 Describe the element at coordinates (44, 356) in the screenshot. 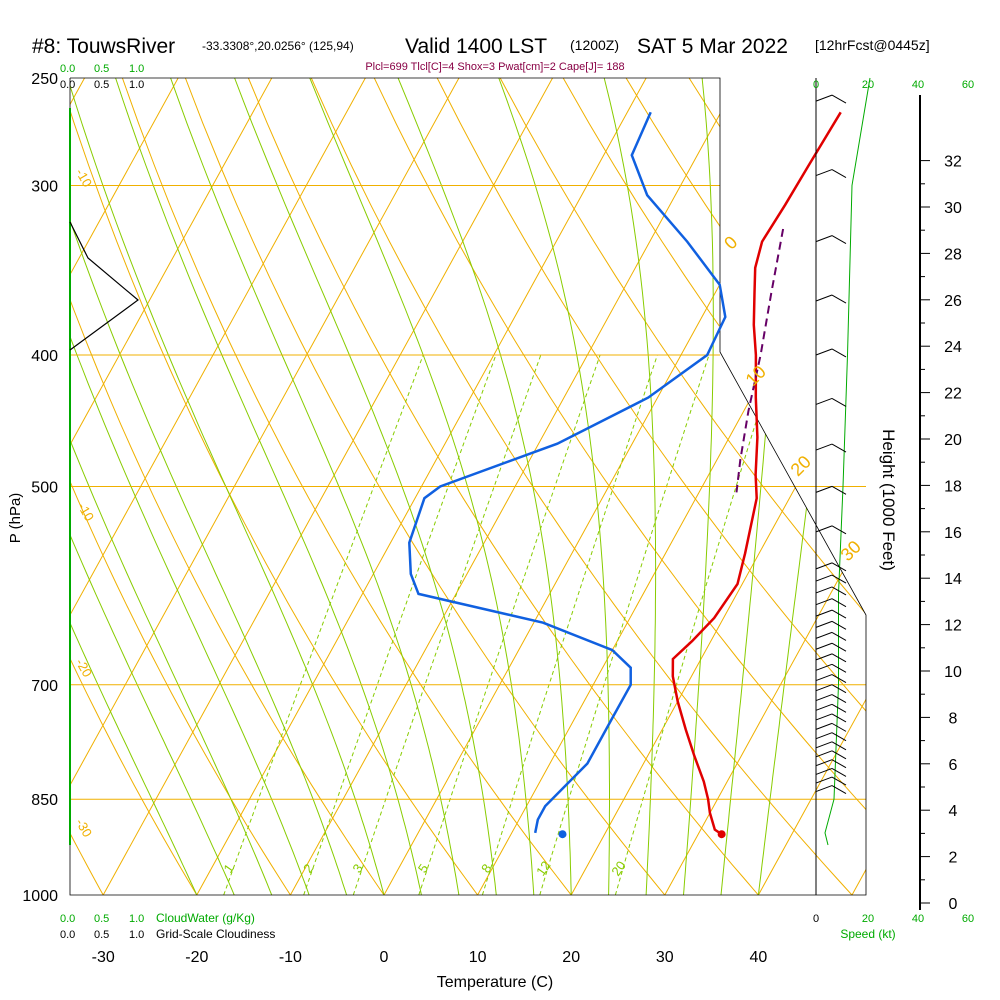

I see `pressure-label: 400` at that location.